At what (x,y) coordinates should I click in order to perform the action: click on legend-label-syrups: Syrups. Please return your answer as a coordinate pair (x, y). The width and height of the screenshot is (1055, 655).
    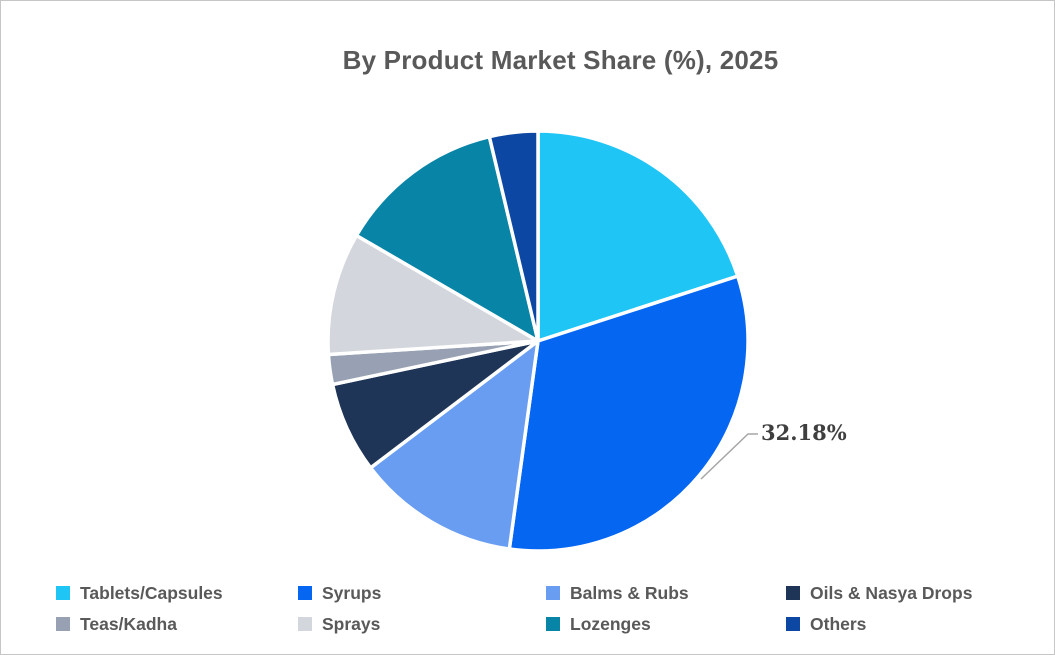
    Looking at the image, I should click on (352, 592).